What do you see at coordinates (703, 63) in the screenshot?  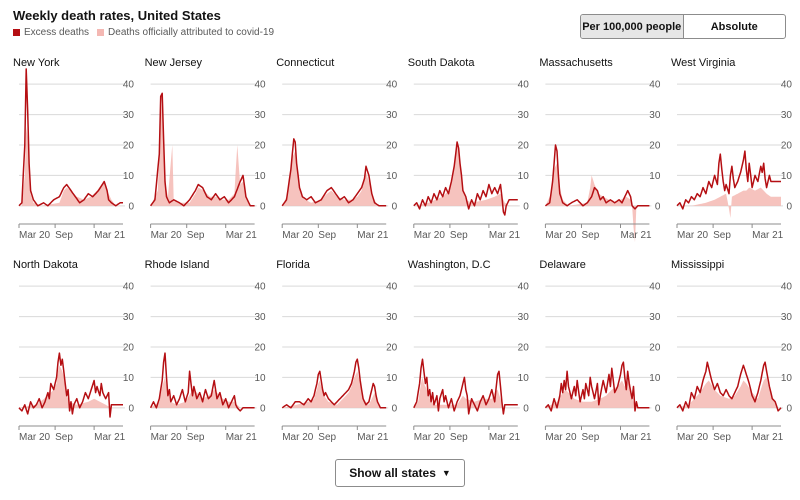 I see `state-name: West Virginia` at bounding box center [703, 63].